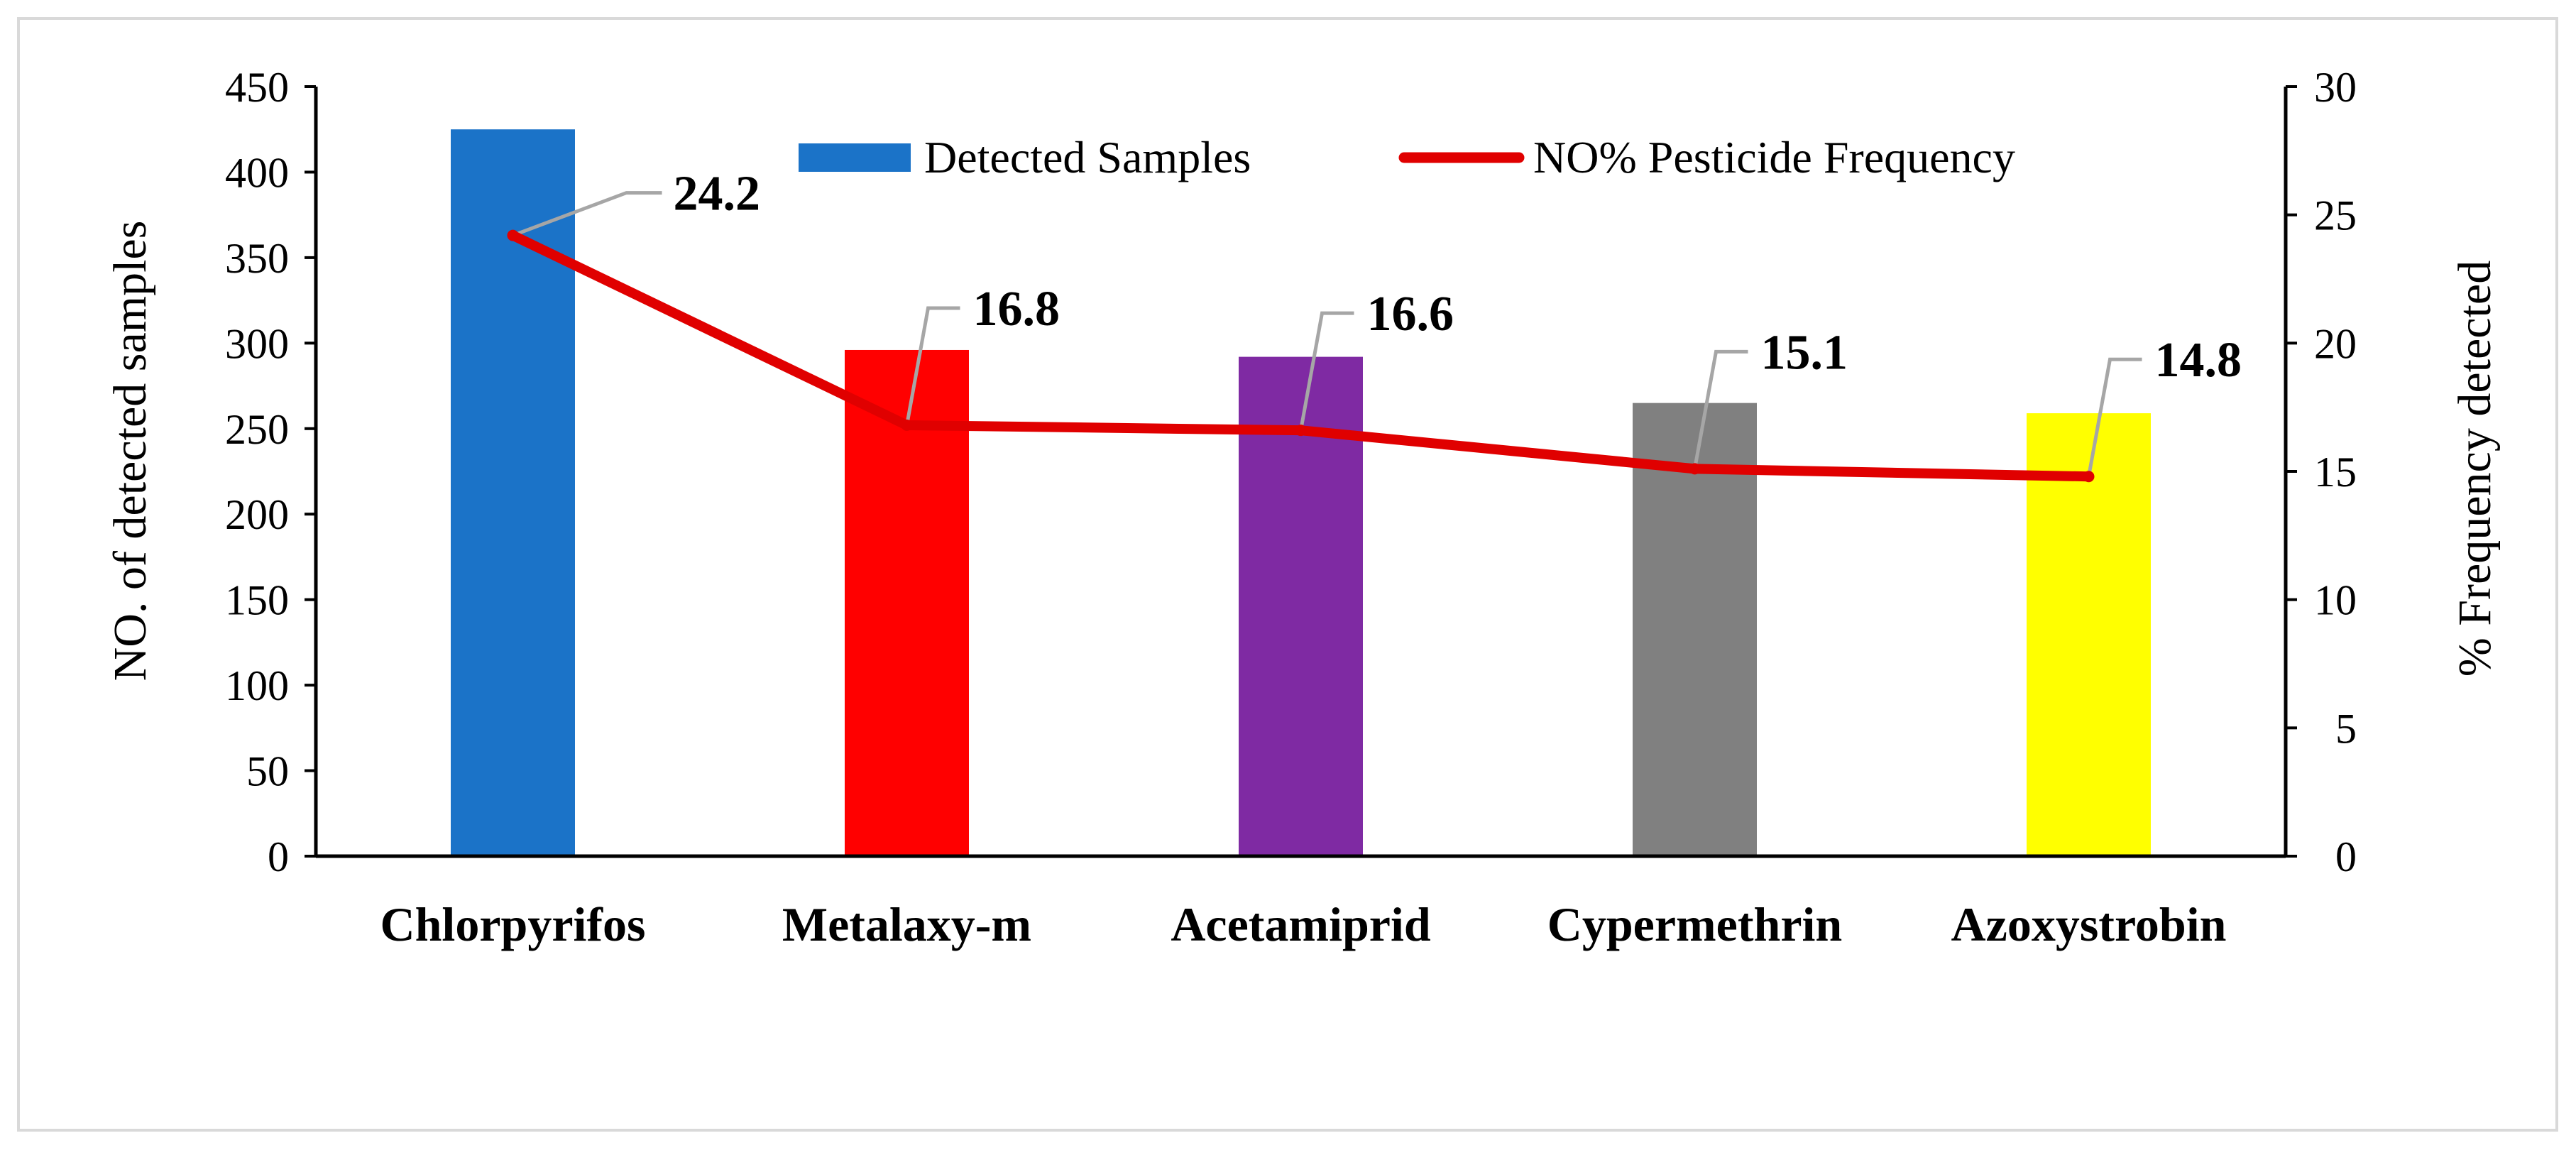 Image resolution: width=2576 pixels, height=1160 pixels. I want to click on y2-tick-label: 25, so click(2335, 216).